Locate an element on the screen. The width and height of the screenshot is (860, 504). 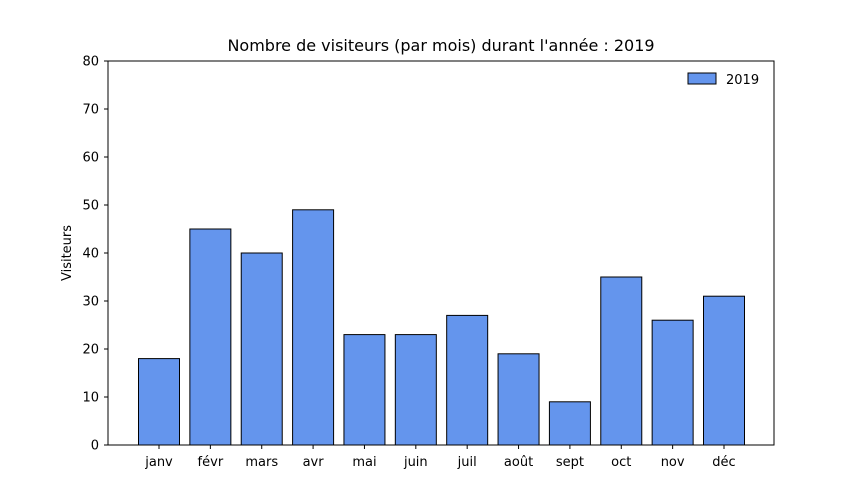
x-tick-label-août: août is located at coordinates (518, 462).